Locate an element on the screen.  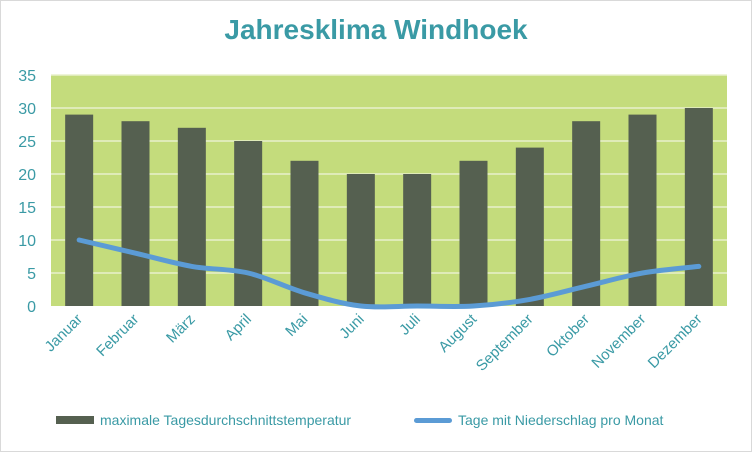
x-tick-label: Januar is located at coordinates (64, 333).